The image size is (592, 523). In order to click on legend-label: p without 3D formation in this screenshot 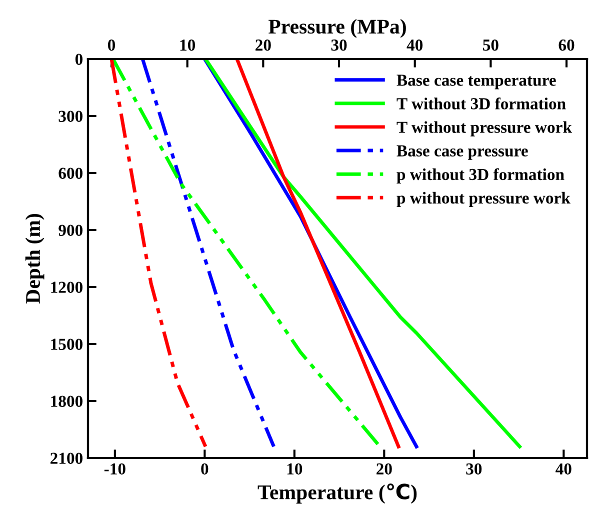, I will do `click(480, 176)`.